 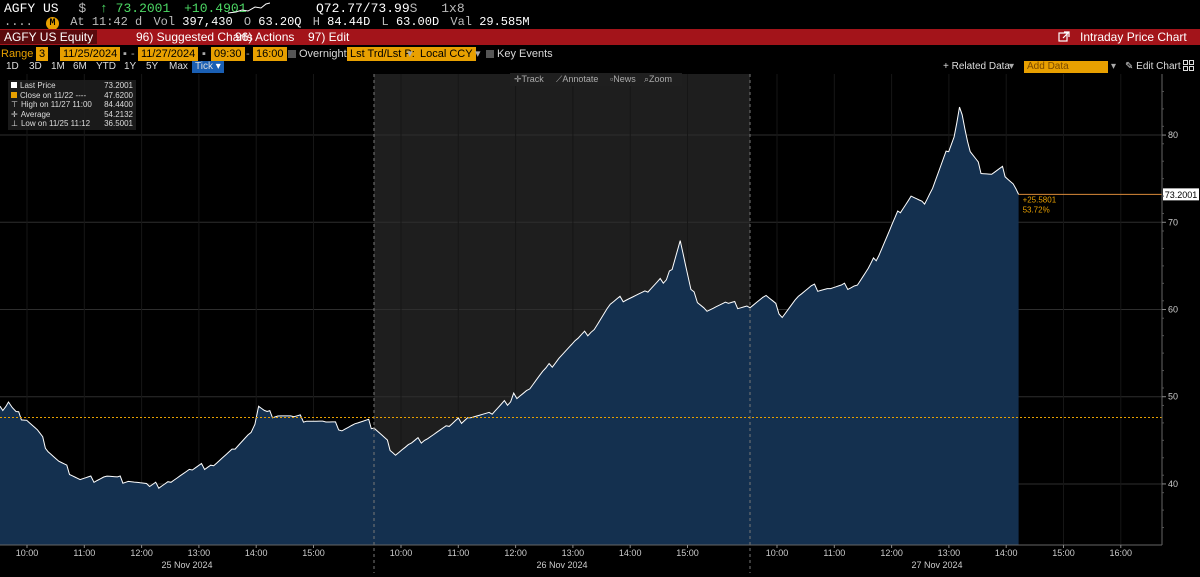 I want to click on quote-line-1: AGFY US $ ↑ 73.2001 +10.4901, so click(x=125, y=8).